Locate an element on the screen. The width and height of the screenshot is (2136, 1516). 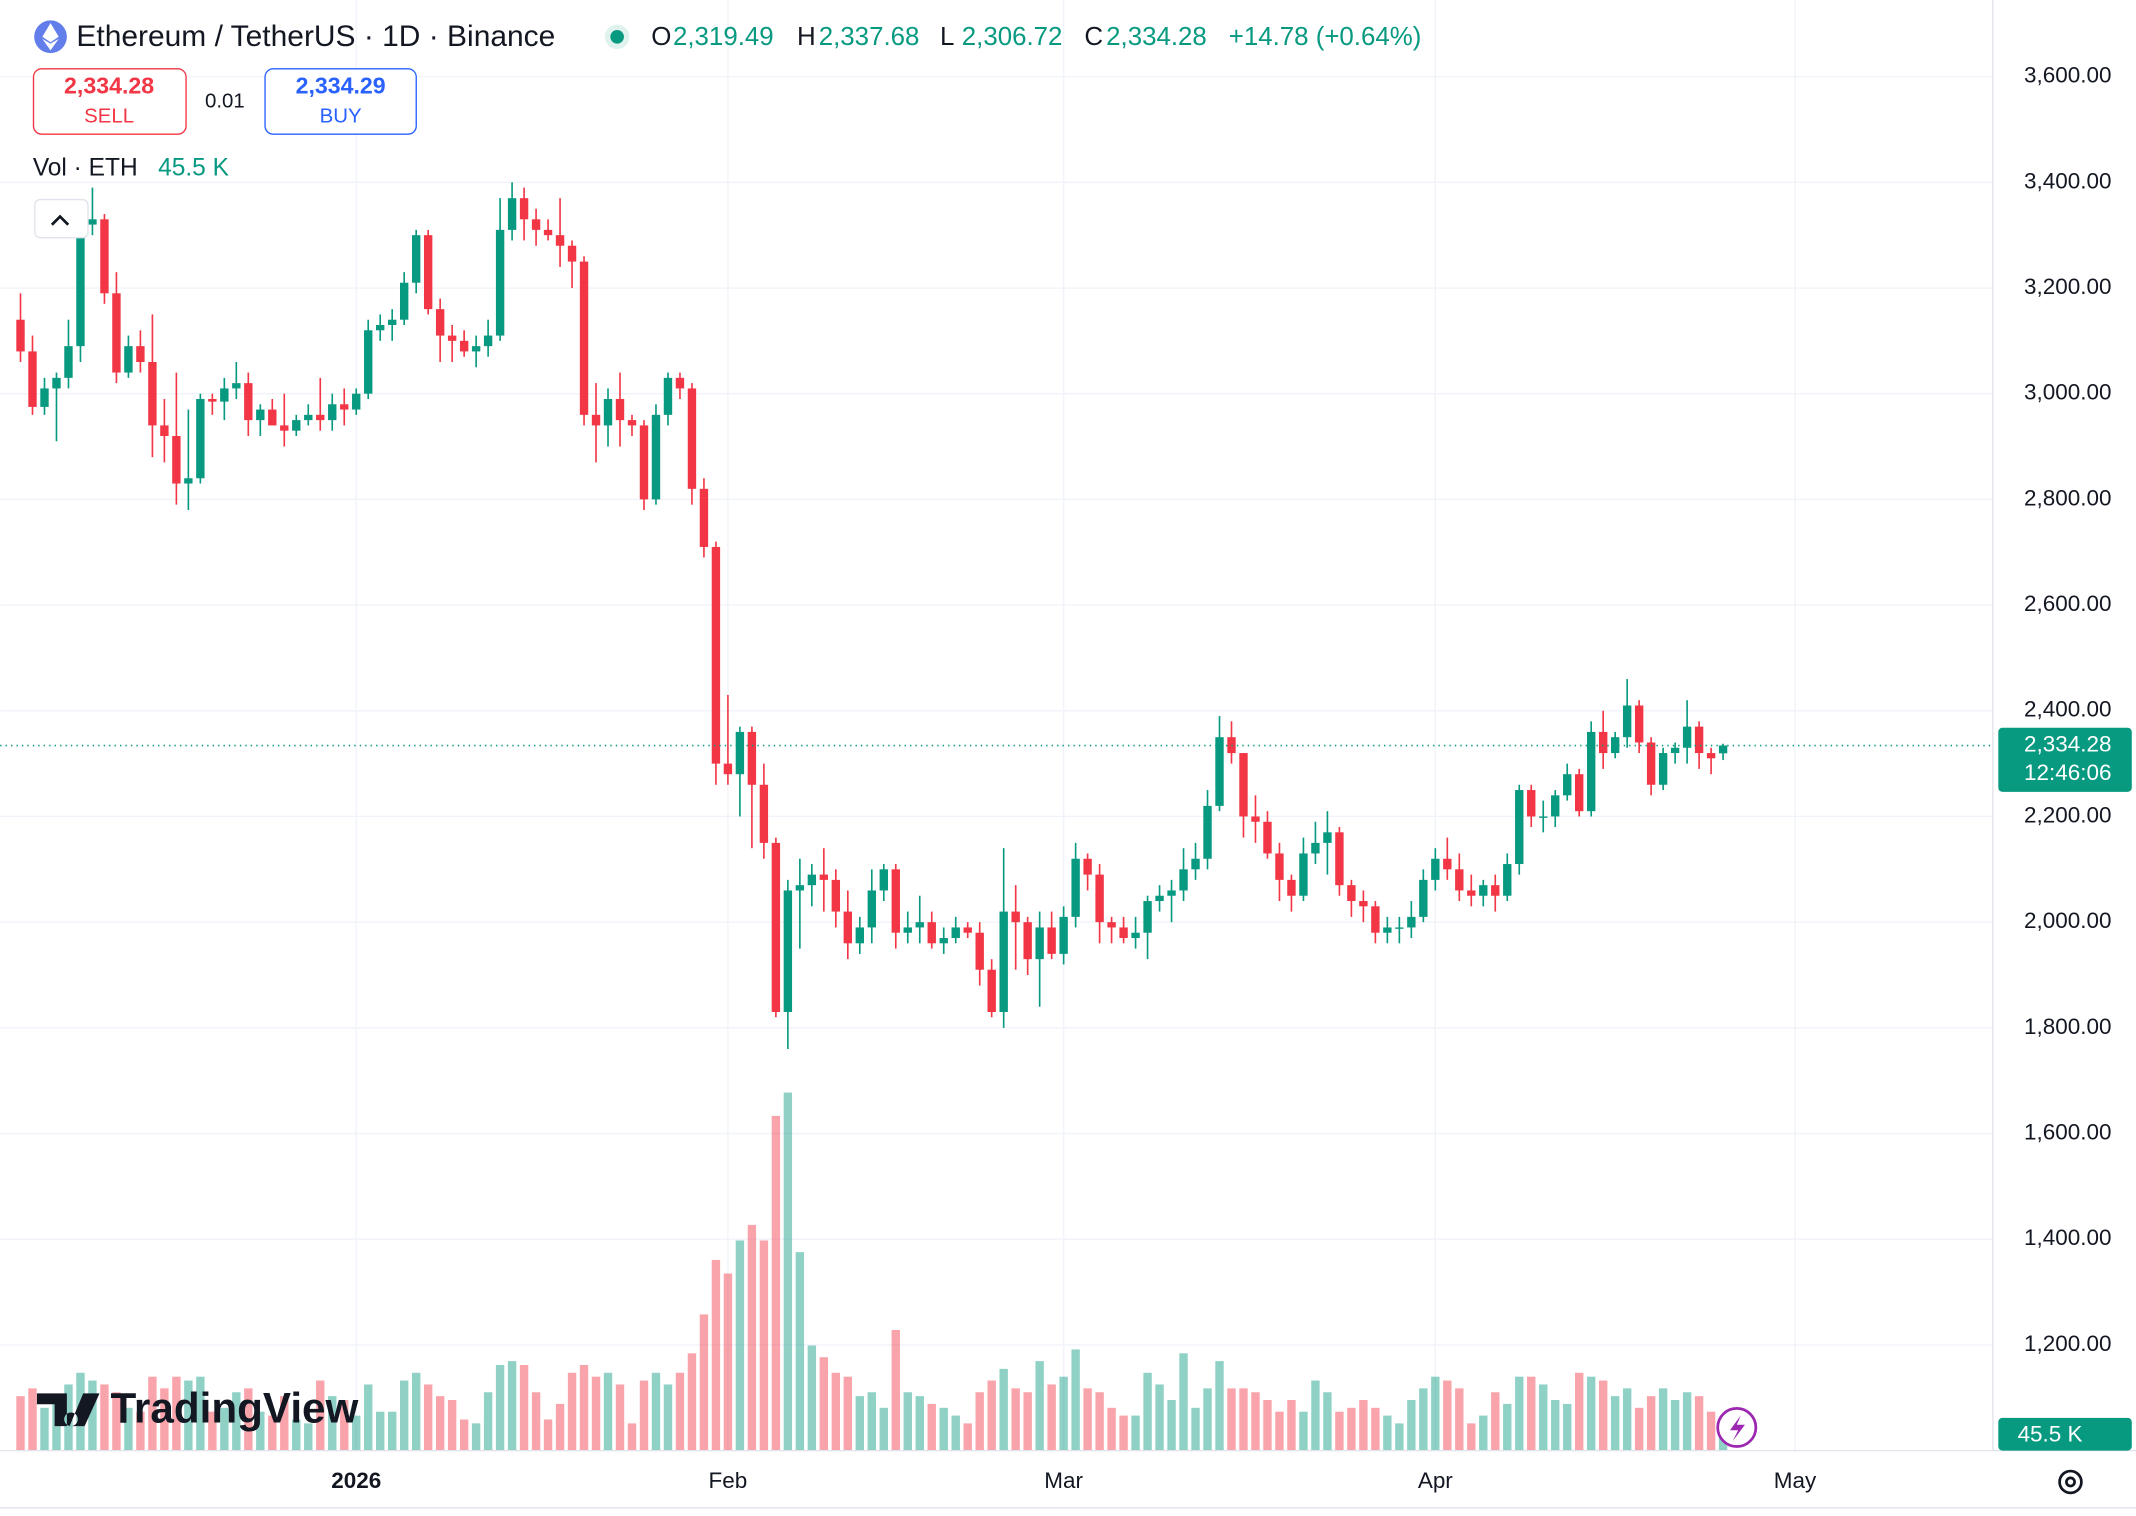
symbol-title: Ethereum / TetherUS · 1D · Binance is located at coordinates (315, 36).